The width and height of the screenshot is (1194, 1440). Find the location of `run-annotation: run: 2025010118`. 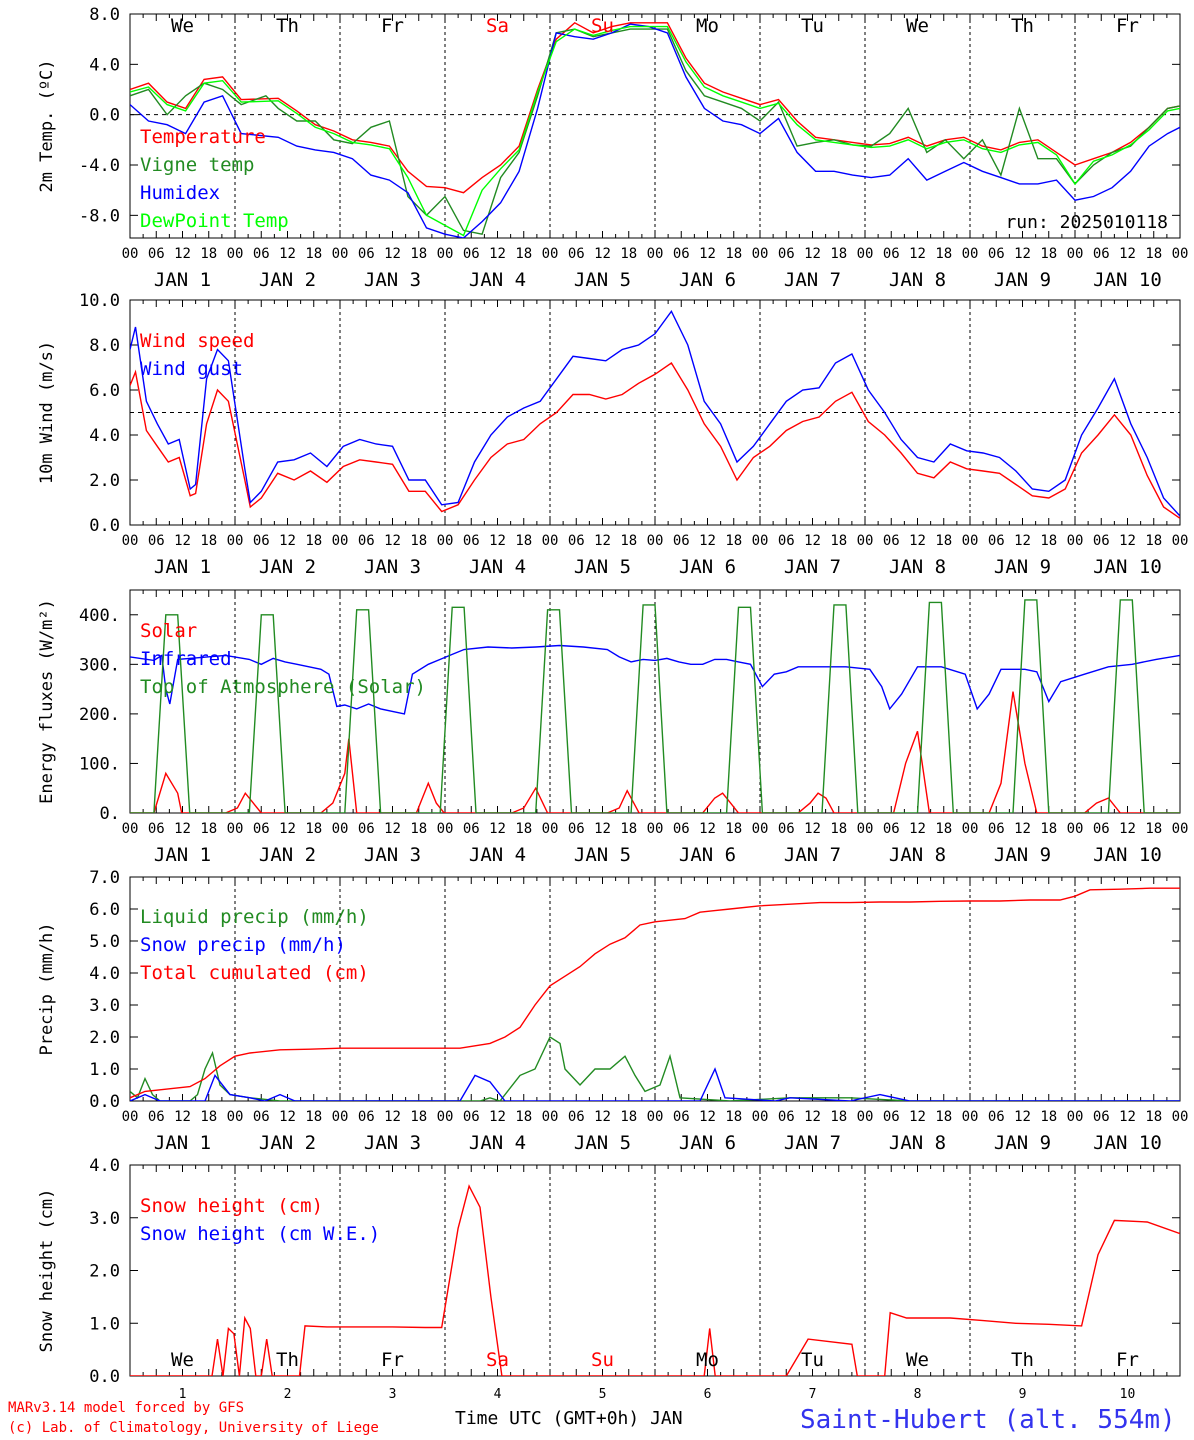

run-annotation: run: 2025010118 is located at coordinates (1086, 222).